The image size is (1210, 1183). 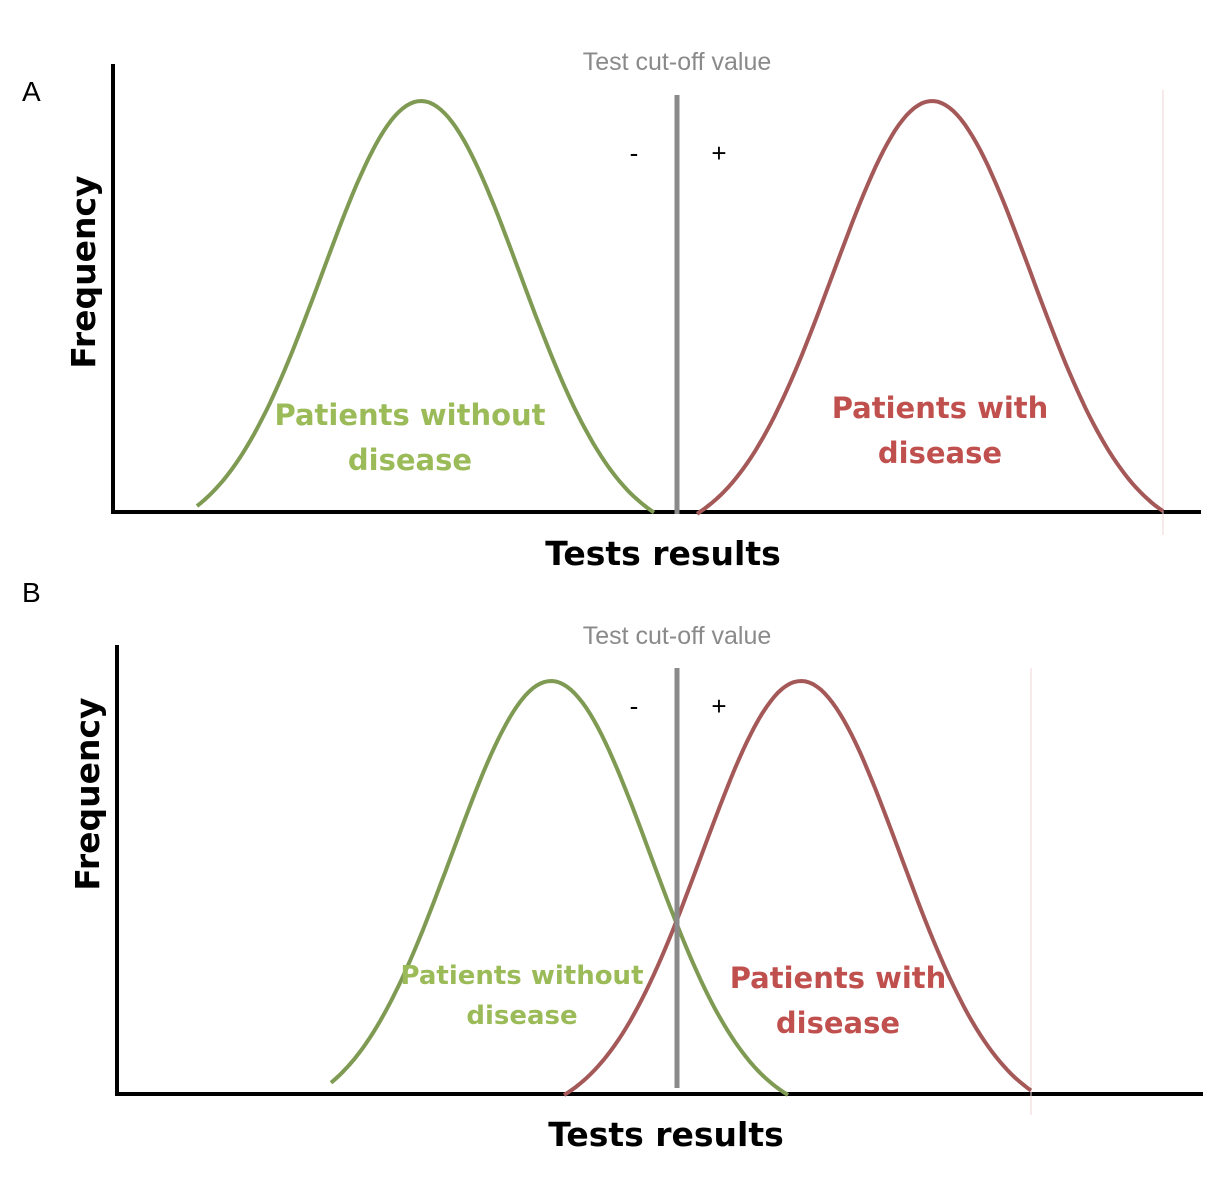 I want to click on panel-a-negative-sign: -, so click(x=634, y=153).